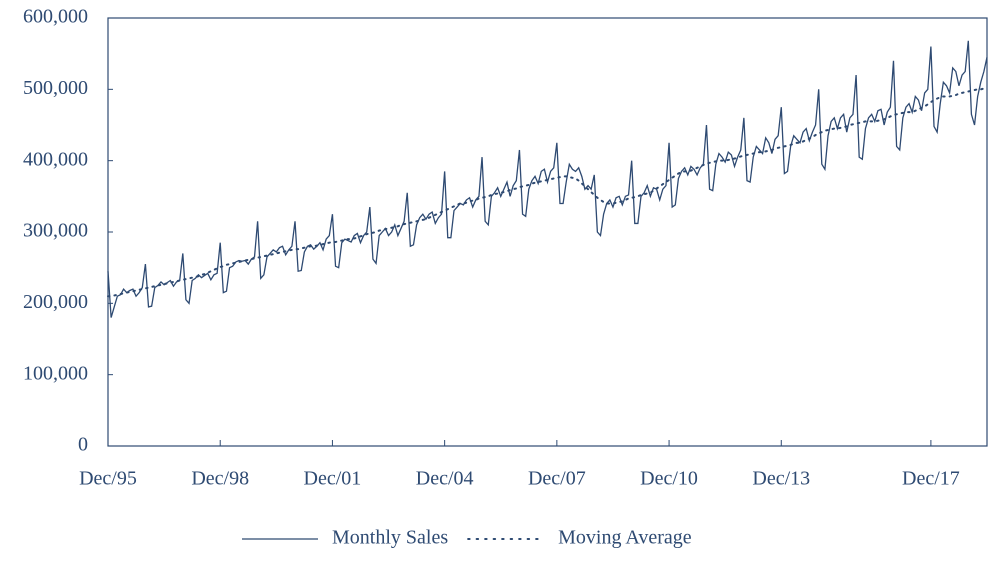 This screenshot has height=570, width=1000. Describe the element at coordinates (55, 159) in the screenshot. I see `y-tick-label: 400,000` at that location.